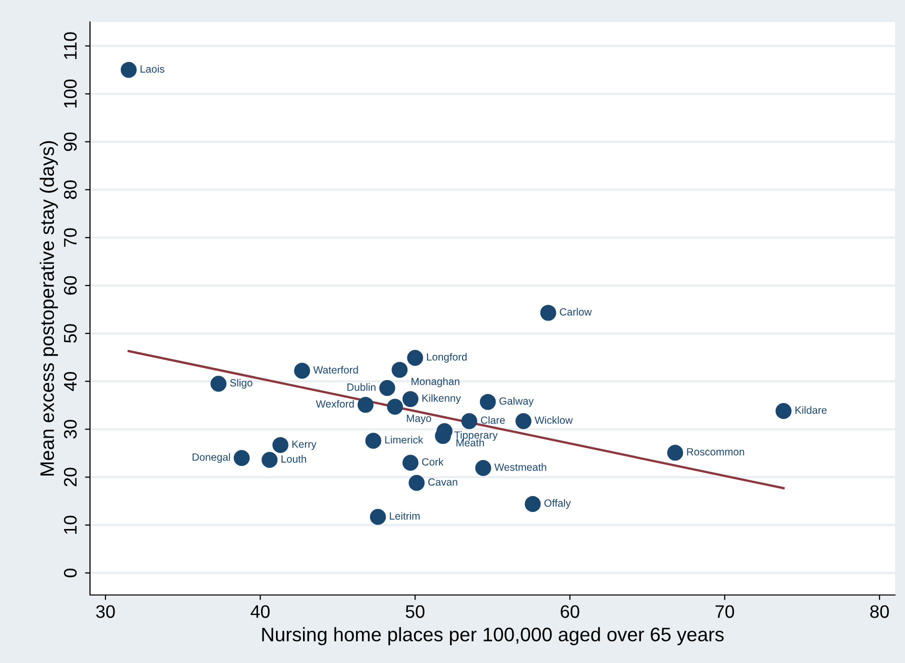 This screenshot has height=663, width=905. What do you see at coordinates (335, 404) in the screenshot?
I see `annotation: Wexford` at bounding box center [335, 404].